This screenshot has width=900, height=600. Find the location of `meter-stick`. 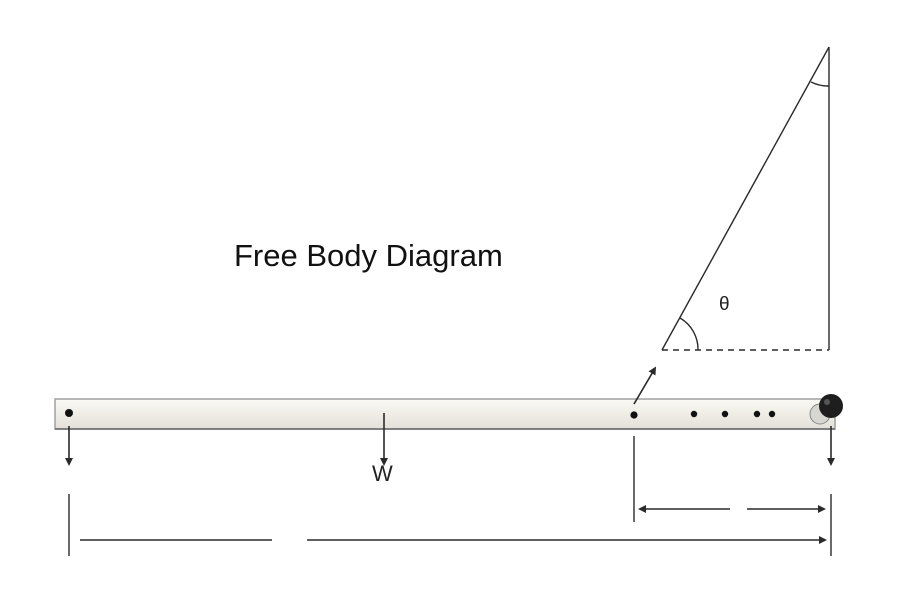

meter-stick is located at coordinates (445, 414).